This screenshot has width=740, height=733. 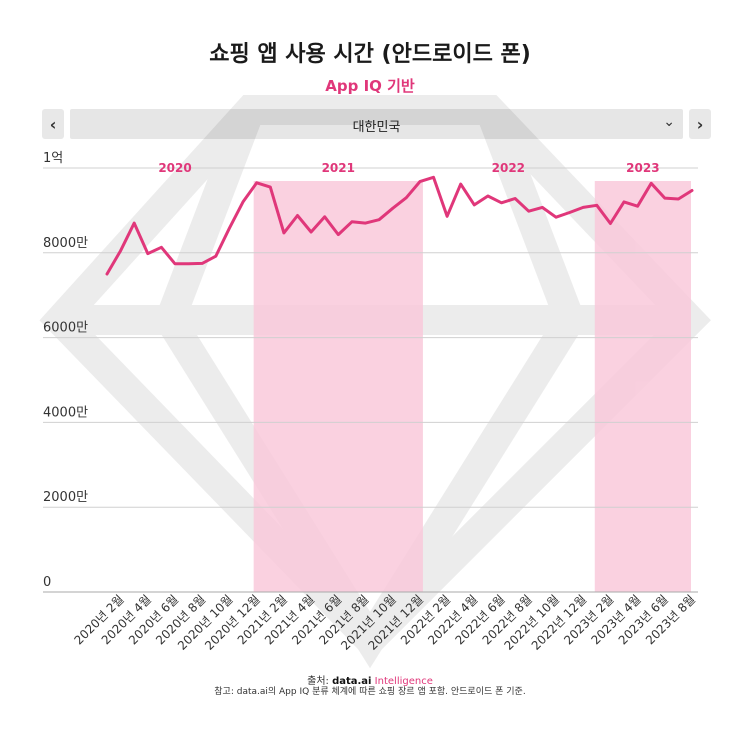 I want to click on y-tick-label: 8000만, so click(x=65, y=243).